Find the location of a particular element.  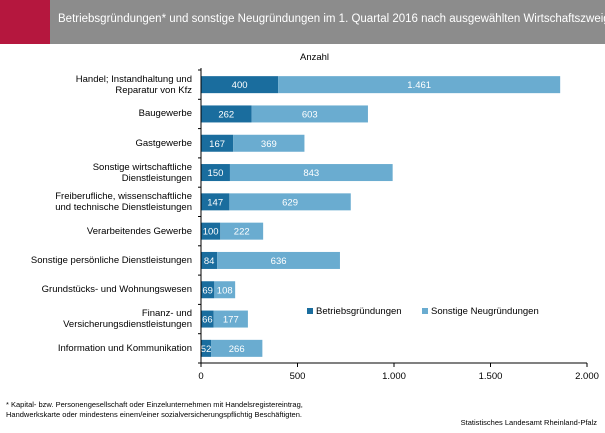

category-label-line: Verarbeitendes Gewerbe is located at coordinates (139, 231).